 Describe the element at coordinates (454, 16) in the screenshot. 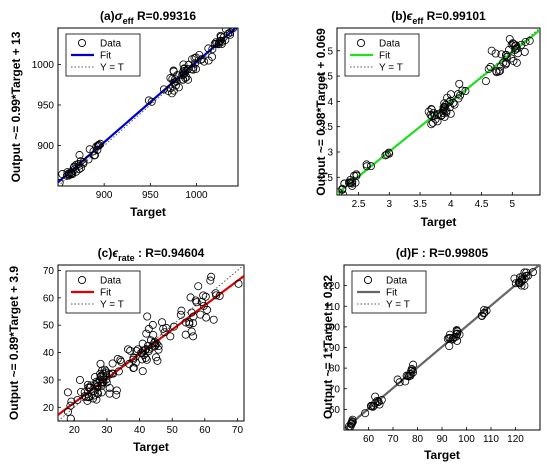

I see `title-r-value: R=0.99101` at that location.